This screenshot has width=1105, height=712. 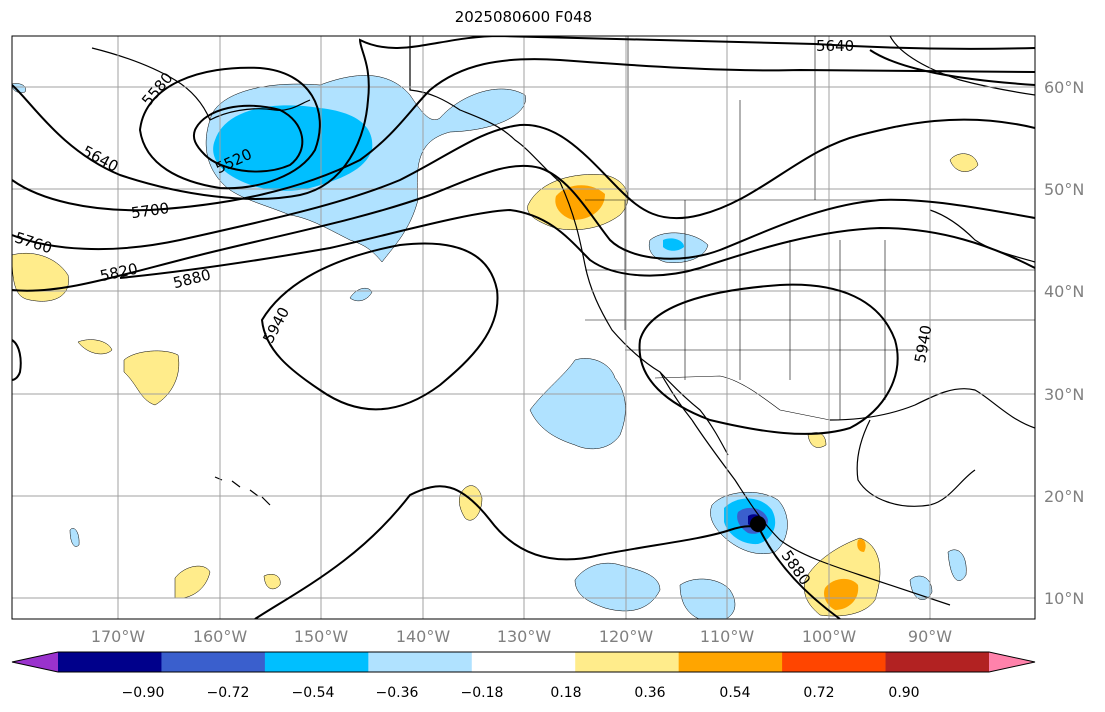 What do you see at coordinates (143, 693) in the screenshot?
I see `colorbar-tick-label: −0.90` at bounding box center [143, 693].